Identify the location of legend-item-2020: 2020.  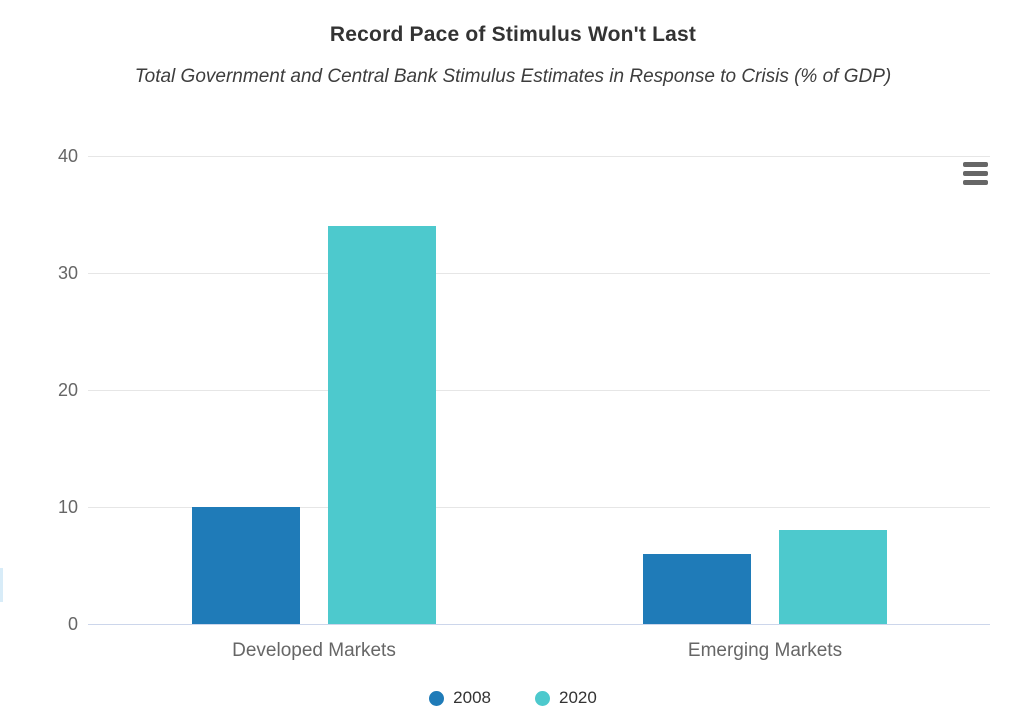
(566, 698).